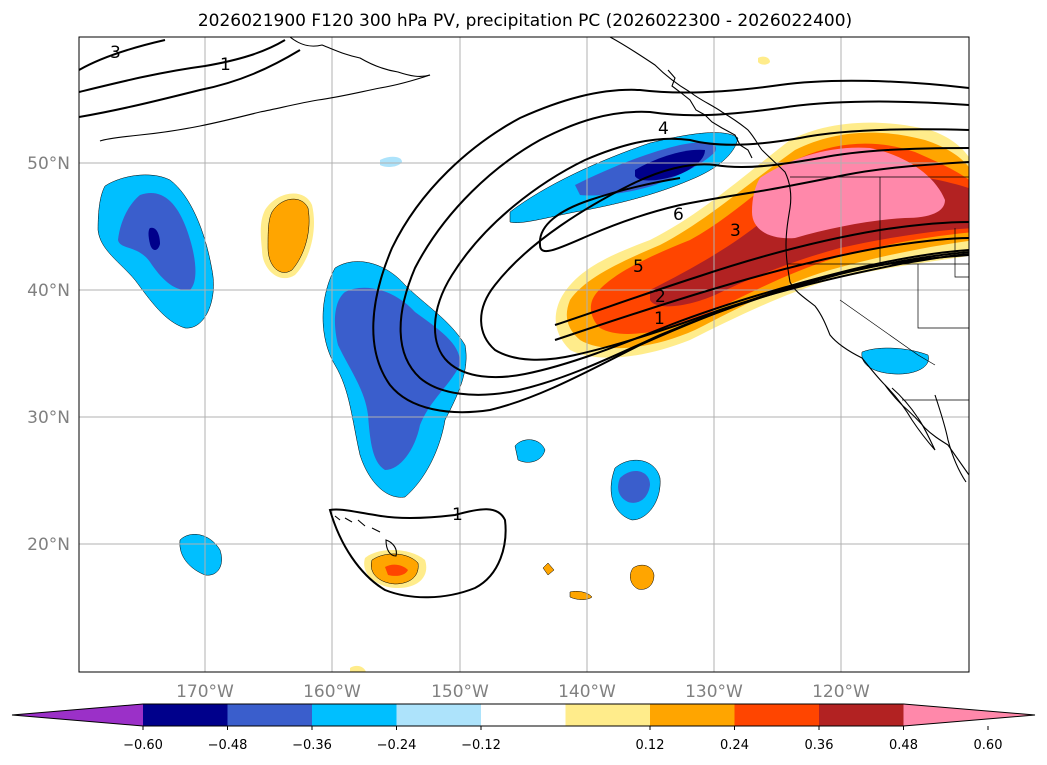 Image resolution: width=1047 pixels, height=765 pixels. I want to click on shade-pos-ext, so click(848, 193).